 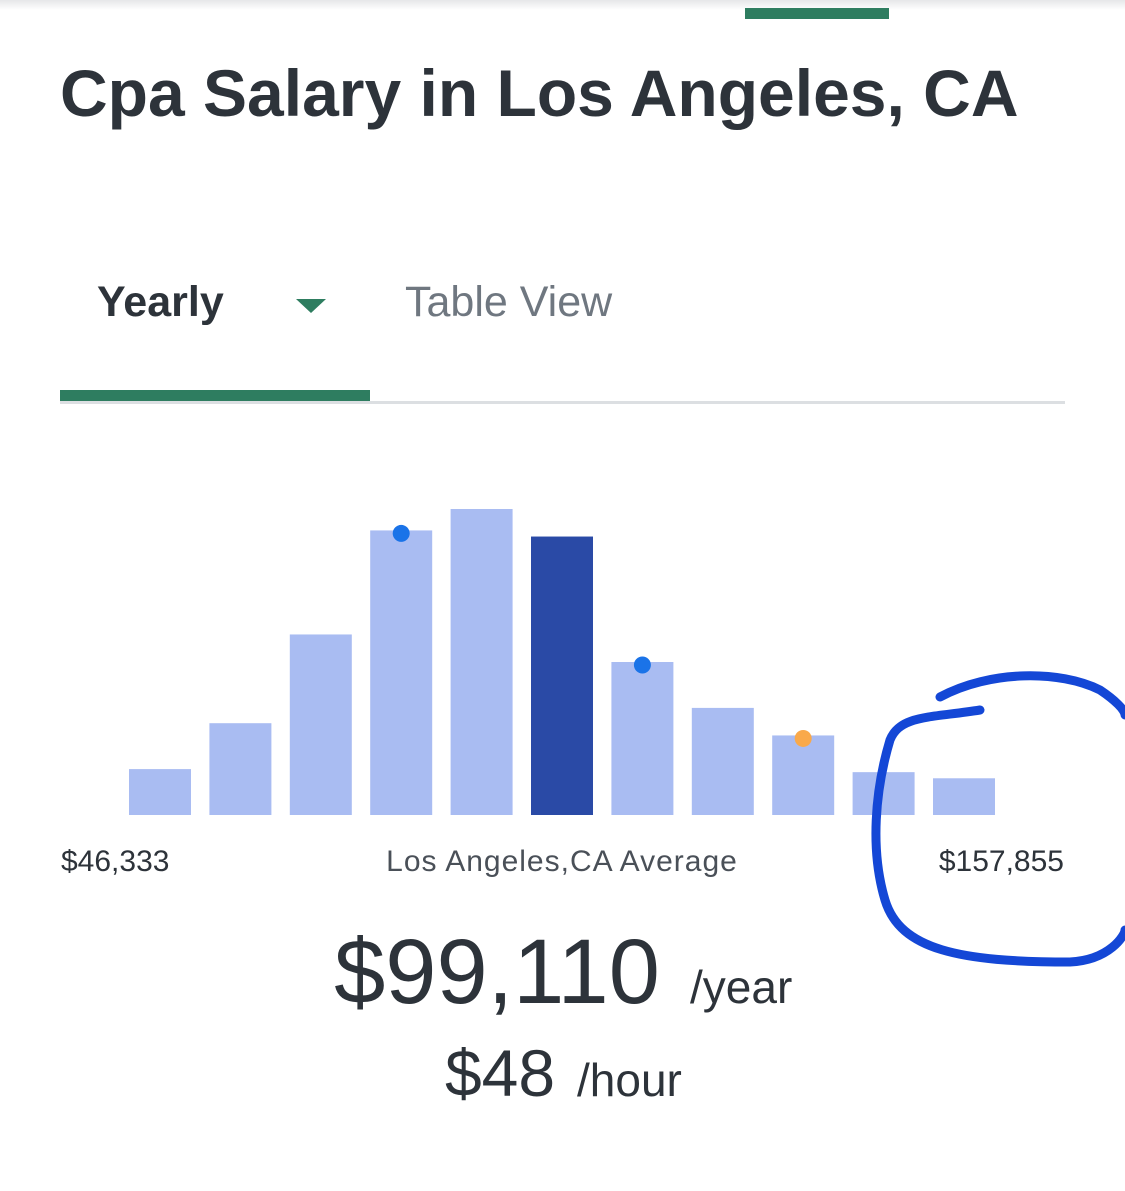 I want to click on top-shadow, so click(x=562, y=5).